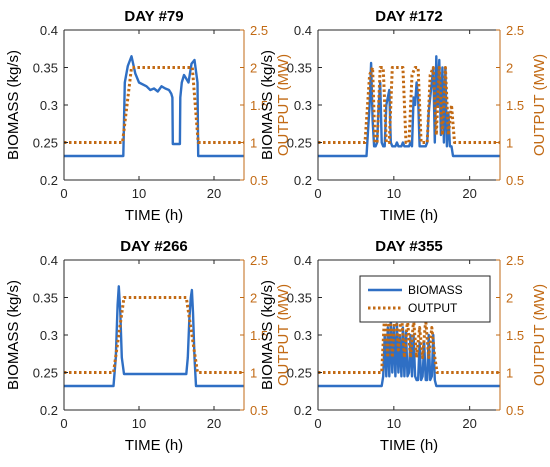 The width and height of the screenshot is (550, 467). What do you see at coordinates (435, 290) in the screenshot?
I see `legend-label-biomass: BIOMASS` at bounding box center [435, 290].